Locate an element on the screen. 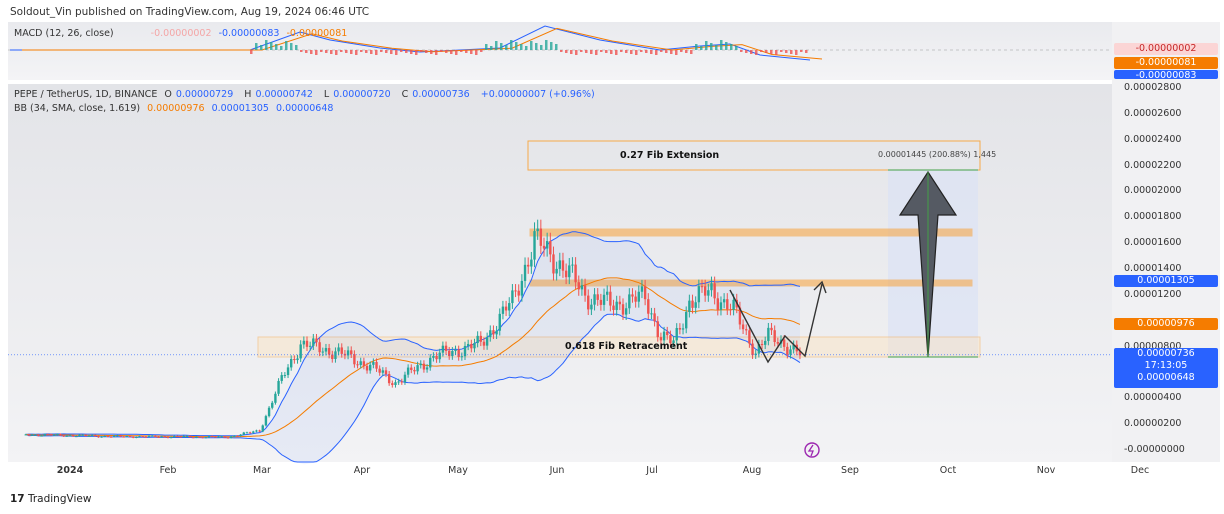  macd-line-value: -0.00000083 is located at coordinates (249, 33).